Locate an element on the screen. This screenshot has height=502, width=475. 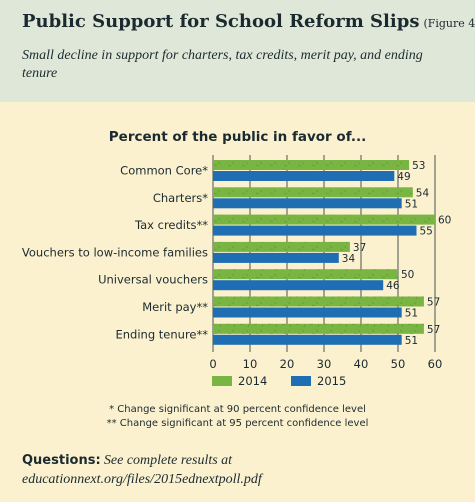
category-label: Common Core* is located at coordinates (164, 171).